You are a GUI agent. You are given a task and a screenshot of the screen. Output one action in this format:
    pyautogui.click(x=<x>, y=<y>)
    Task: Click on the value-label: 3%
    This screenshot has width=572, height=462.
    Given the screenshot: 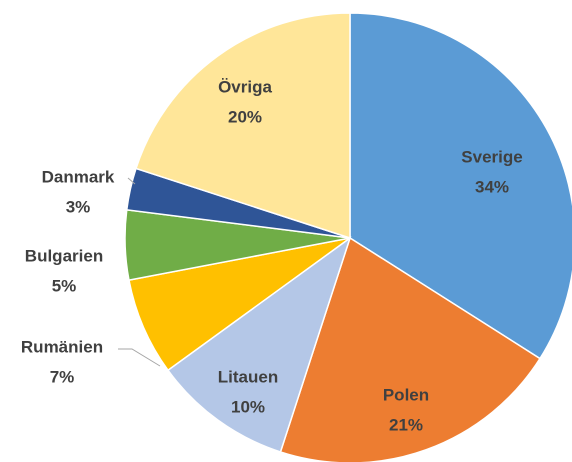 What is the action you would take?
    pyautogui.click(x=78, y=206)
    